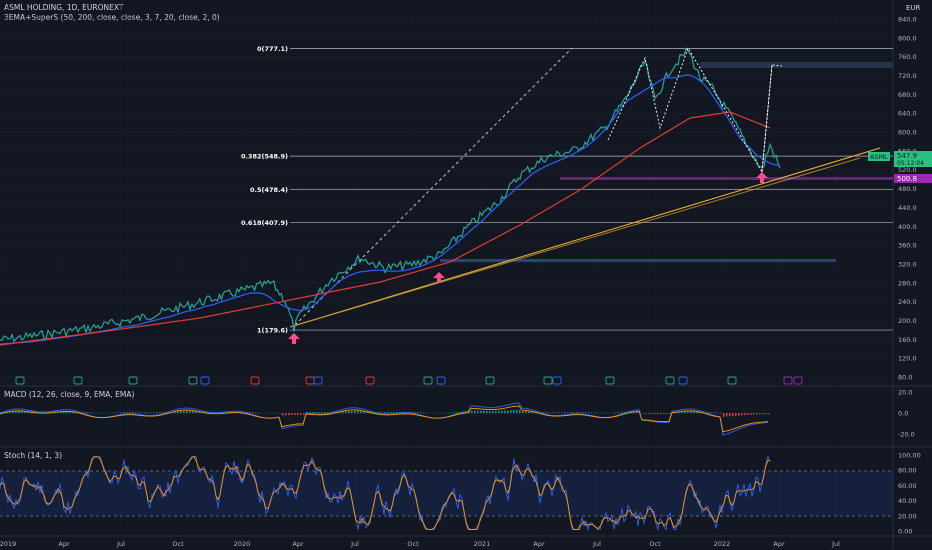 Image resolution: width=932 pixels, height=550 pixels. Describe the element at coordinates (906, 435) in the screenshot. I see `macd-tick-label: -20.0` at that location.